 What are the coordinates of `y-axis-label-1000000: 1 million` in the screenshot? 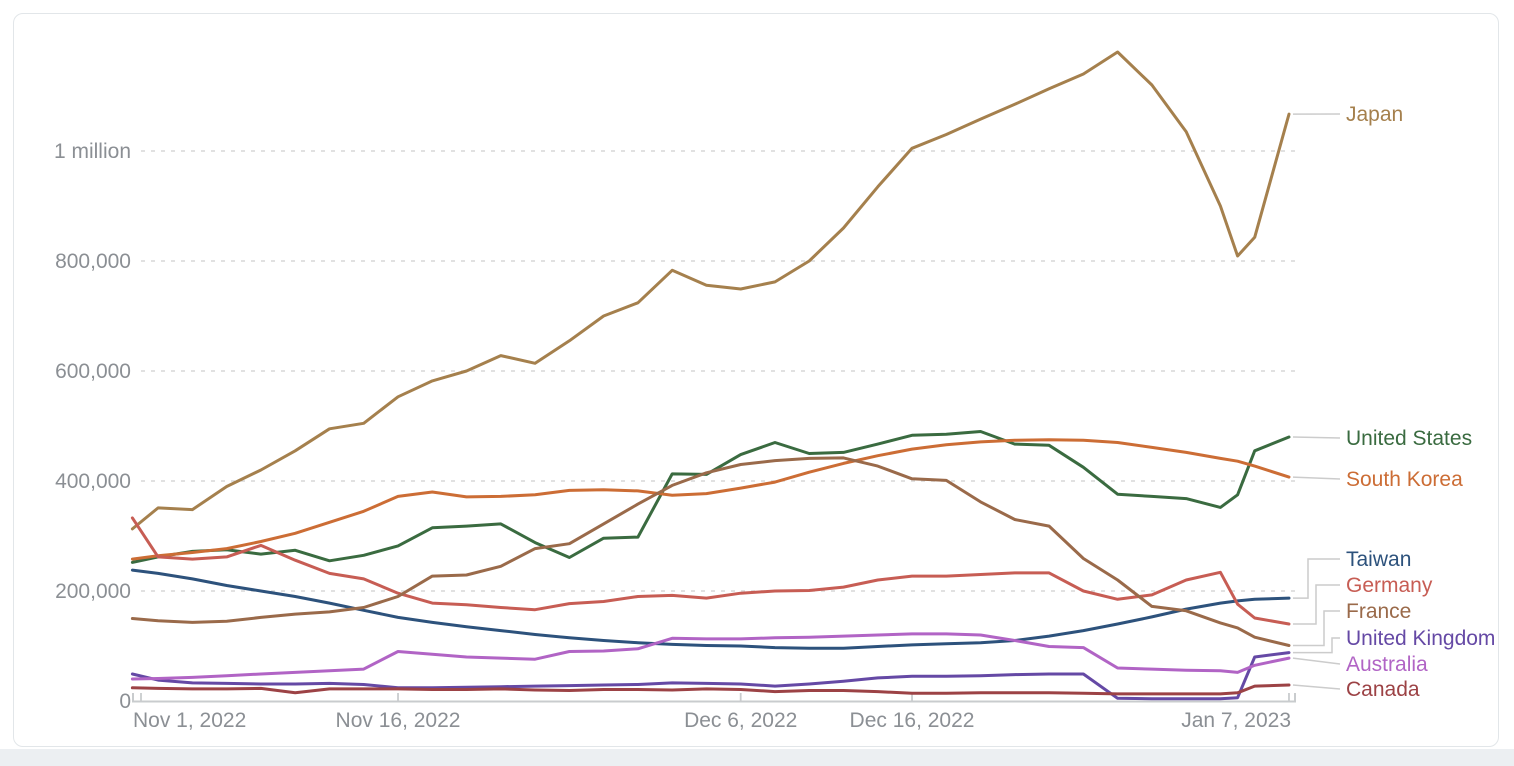 It's located at (92, 151).